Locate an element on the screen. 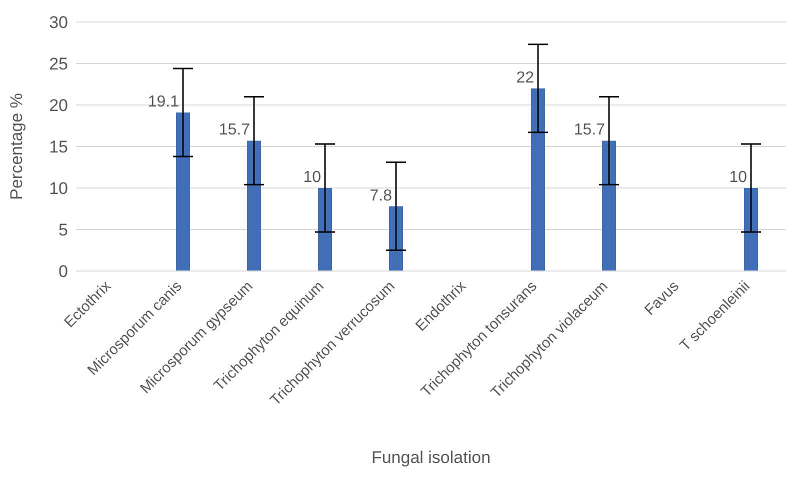 This screenshot has height=479, width=792. y-tick-label: 10 is located at coordinates (58, 188).